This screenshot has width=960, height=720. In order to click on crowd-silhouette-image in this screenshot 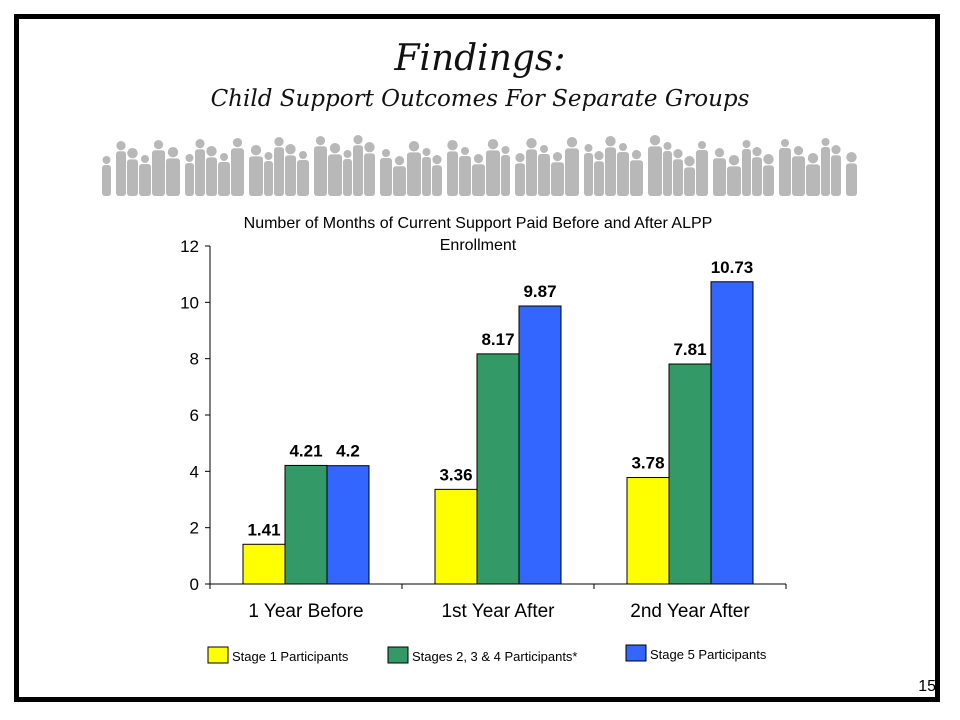, I will do `click(479, 165)`.